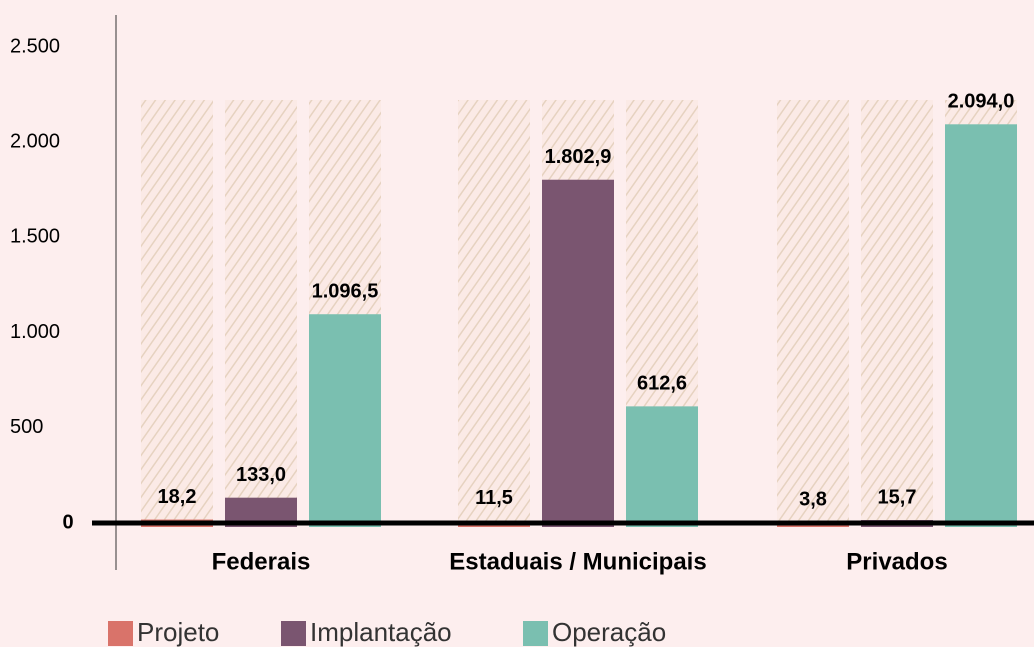 The width and height of the screenshot is (1034, 647). Describe the element at coordinates (35, 237) in the screenshot. I see `y-tick-label: 1.500` at that location.